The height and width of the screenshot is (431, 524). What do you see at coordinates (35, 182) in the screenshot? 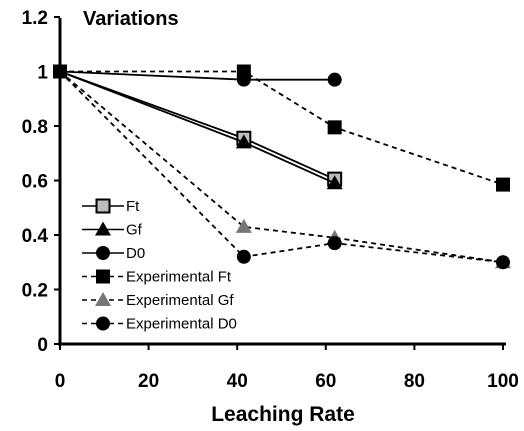
I see `y-tick-label: 0.6` at bounding box center [35, 182].